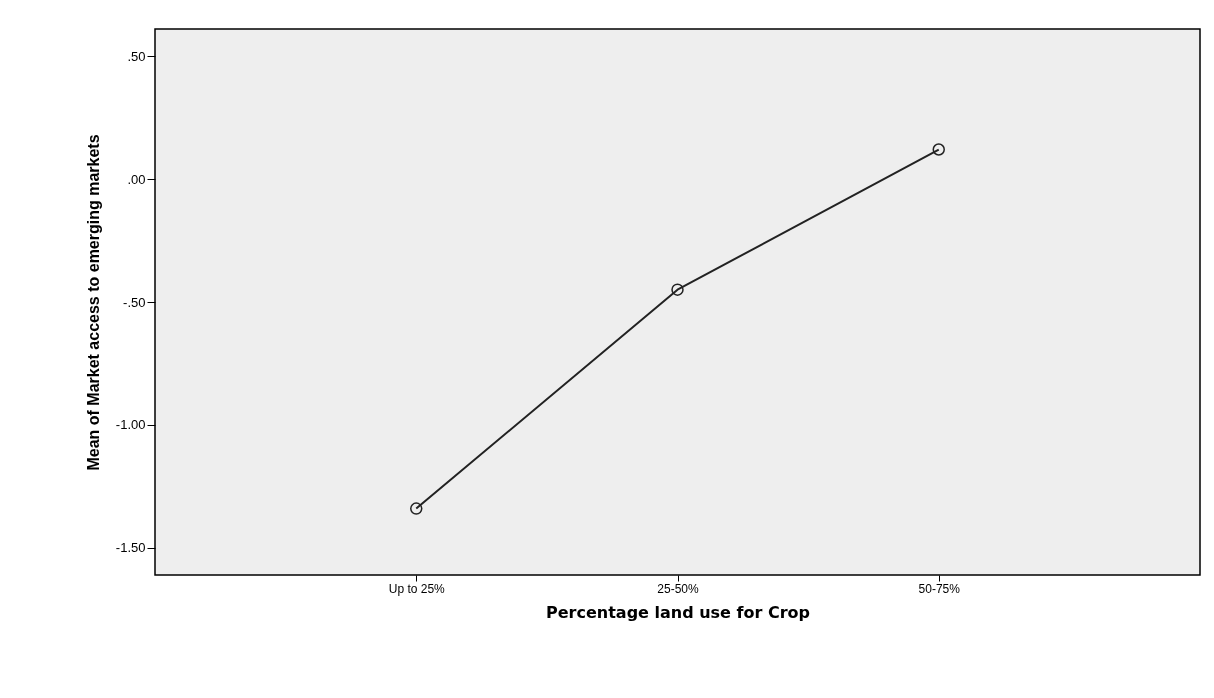 This screenshot has width=1214, height=698. I want to click on x-axis-title: Percentage land use for Crop, so click(678, 612).